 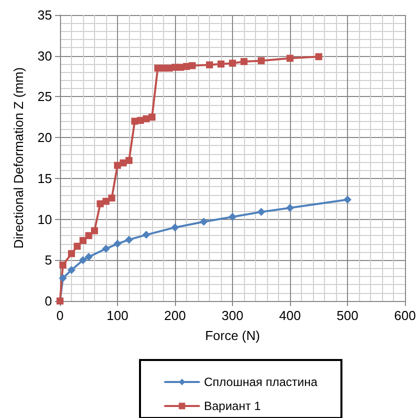 What do you see at coordinates (117, 315) in the screenshot?
I see `x-tick-label: 100` at bounding box center [117, 315].